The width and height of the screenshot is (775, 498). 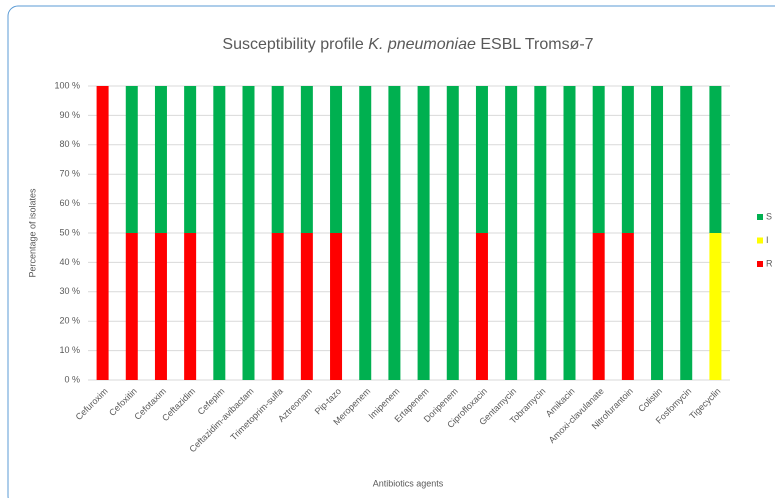 I want to click on y-tick-label: 50 %, so click(x=69, y=232).